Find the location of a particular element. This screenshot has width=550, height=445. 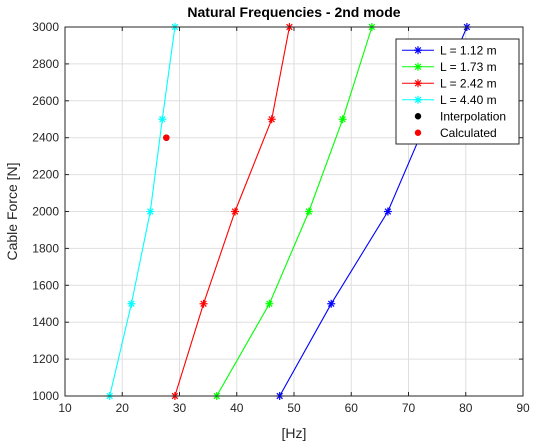

x-axis-label: [Hz] is located at coordinates (294, 433).